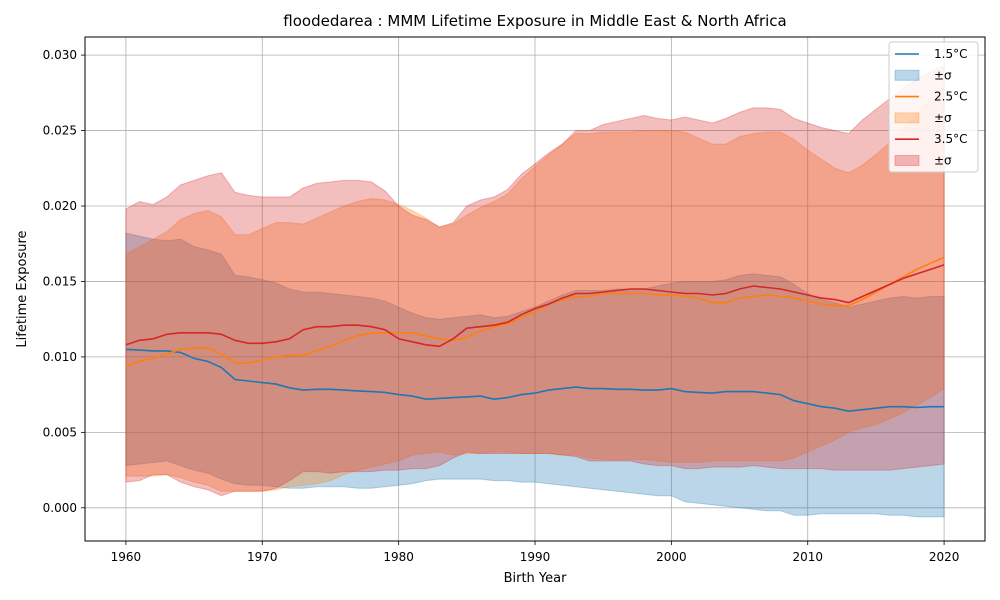 The width and height of the screenshot is (1000, 600). Describe the element at coordinates (671, 557) in the screenshot. I see `x-tick-label: 2000` at that location.